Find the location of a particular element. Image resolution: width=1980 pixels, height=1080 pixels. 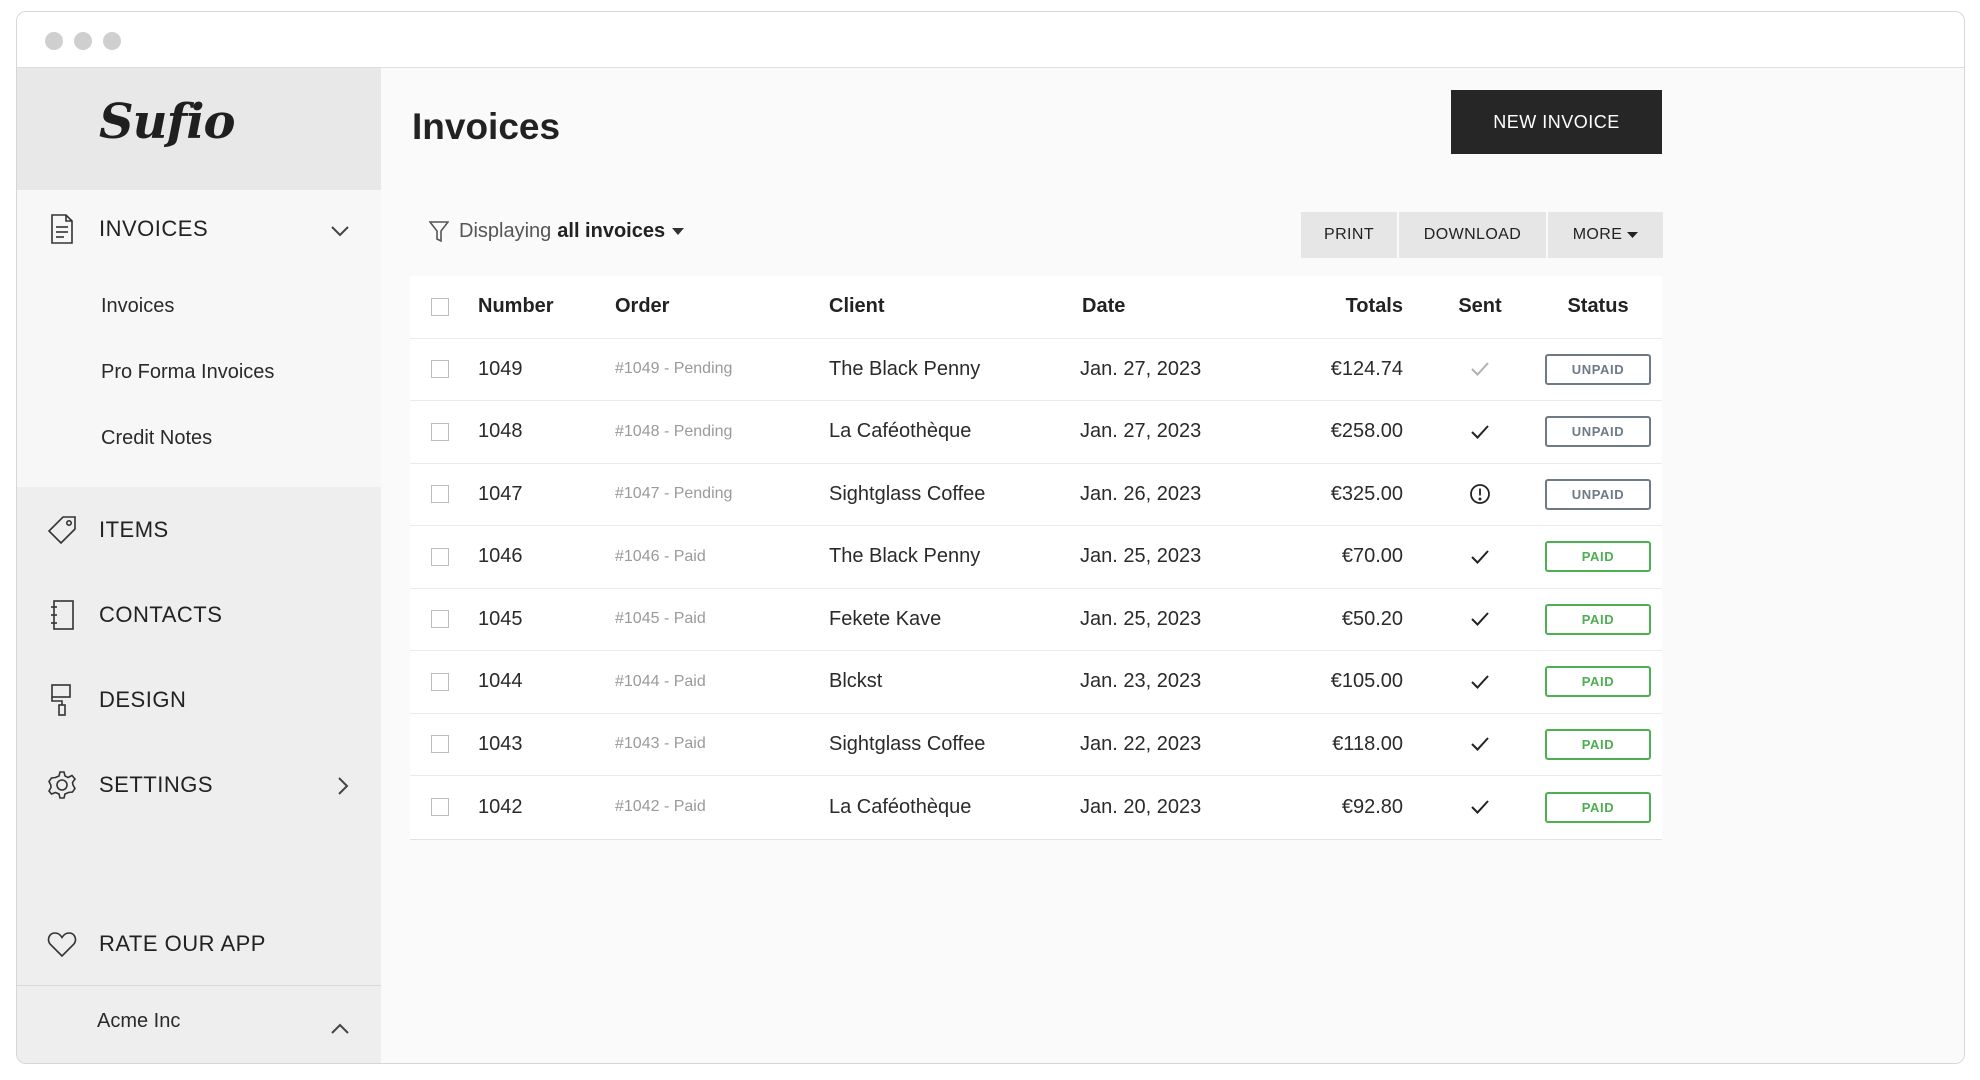

header-date: Date is located at coordinates (1104, 306).